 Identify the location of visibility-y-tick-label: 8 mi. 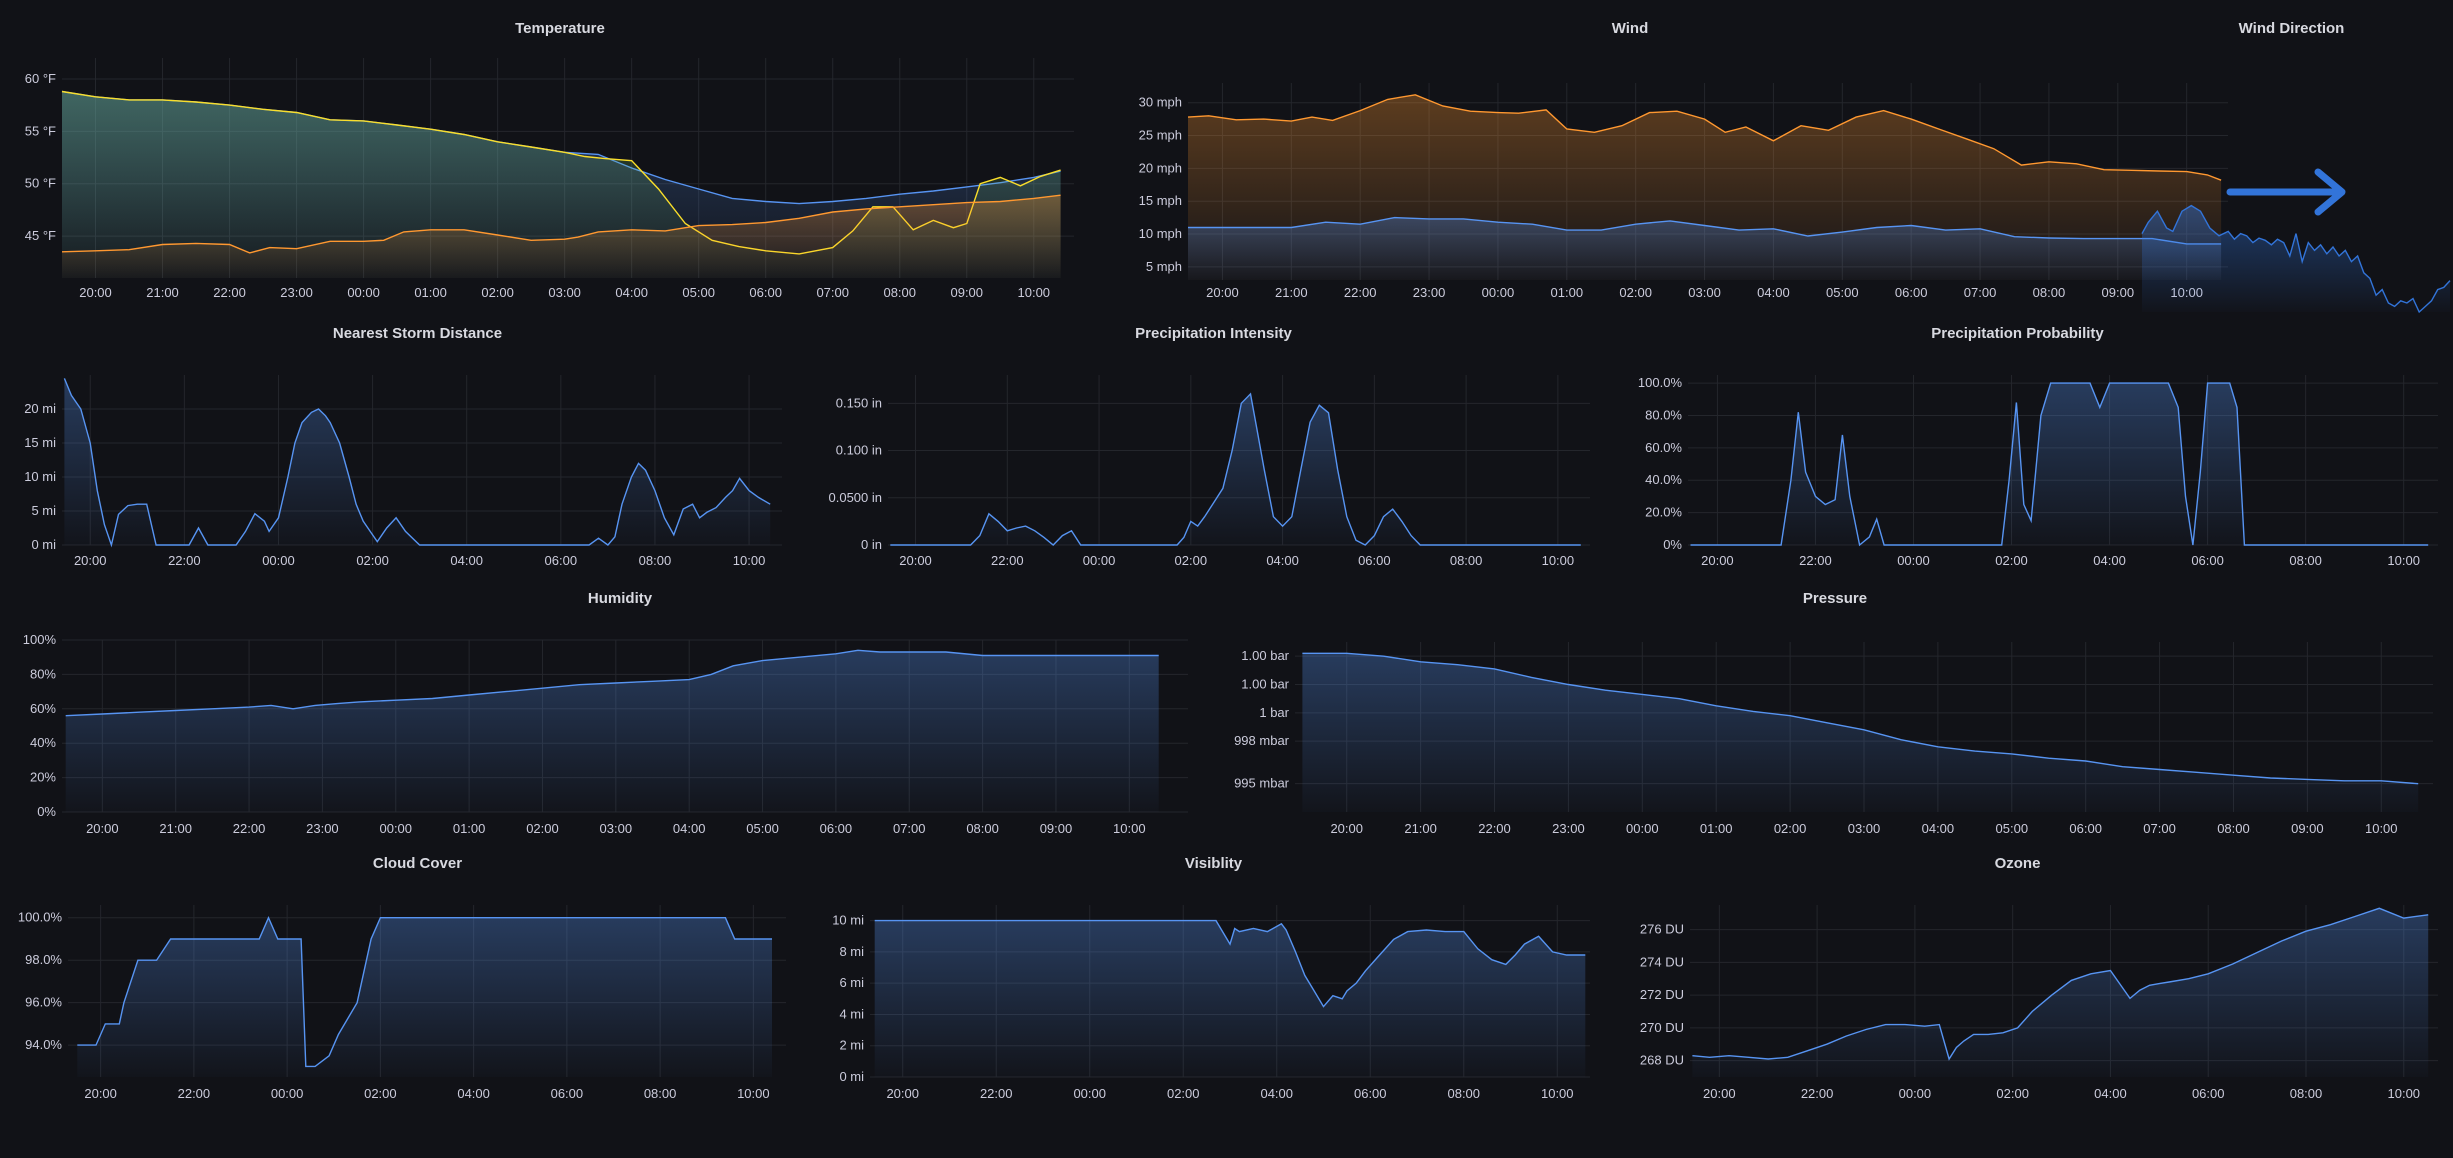
(851, 951).